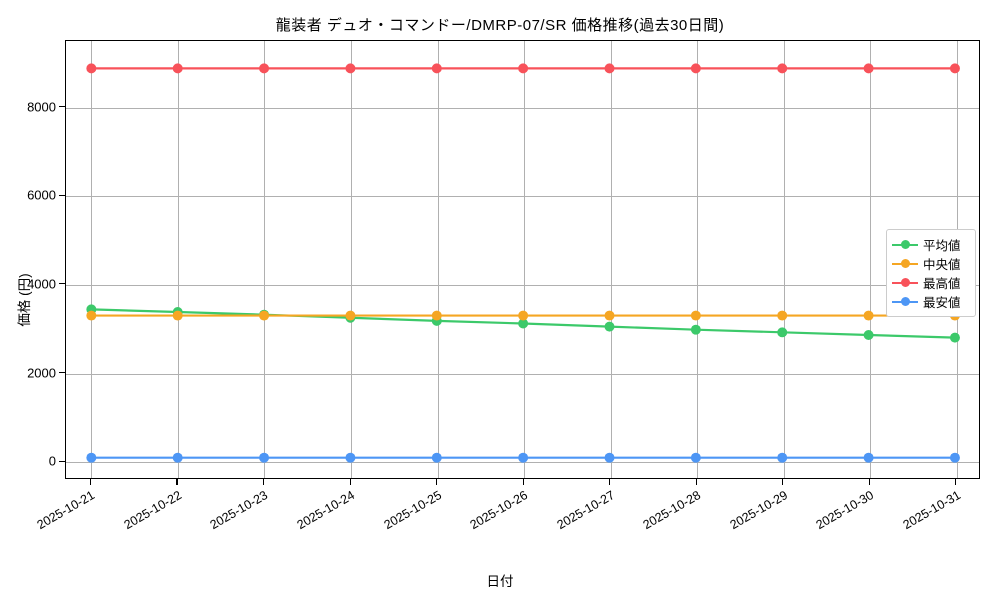 This screenshot has height=600, width=1000. What do you see at coordinates (41, 284) in the screenshot?
I see `y-tick-label: 4000` at bounding box center [41, 284].